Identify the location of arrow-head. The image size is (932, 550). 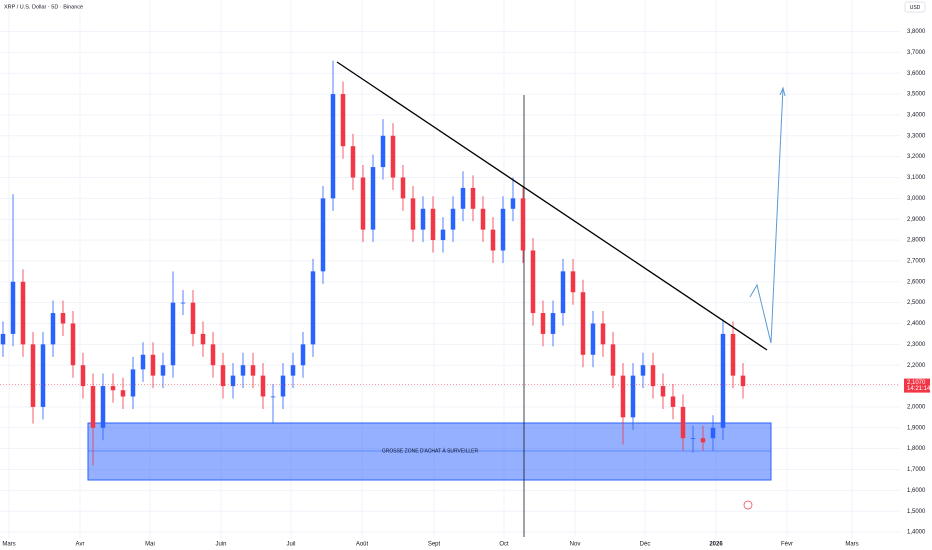
(782, 91).